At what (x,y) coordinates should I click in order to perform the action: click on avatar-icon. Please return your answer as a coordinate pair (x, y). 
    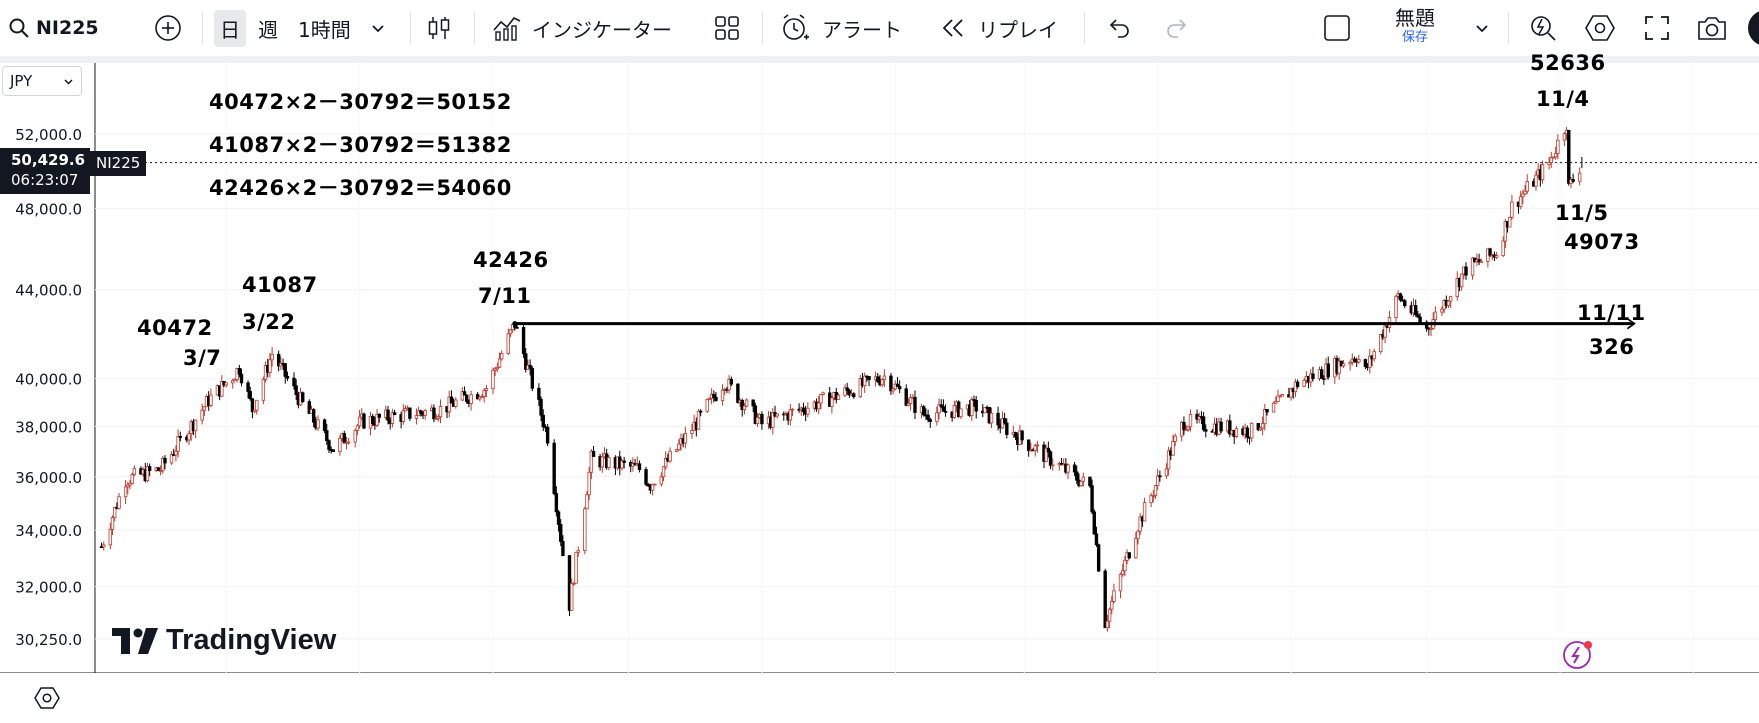
    Looking at the image, I should click on (1753, 28).